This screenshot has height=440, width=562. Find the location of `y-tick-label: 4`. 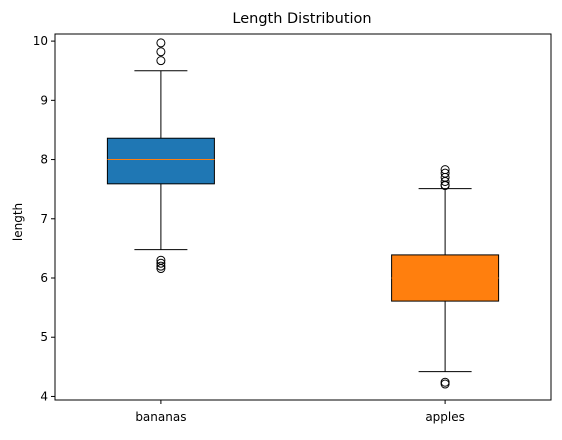

y-tick-label: 4 is located at coordinates (44, 396).